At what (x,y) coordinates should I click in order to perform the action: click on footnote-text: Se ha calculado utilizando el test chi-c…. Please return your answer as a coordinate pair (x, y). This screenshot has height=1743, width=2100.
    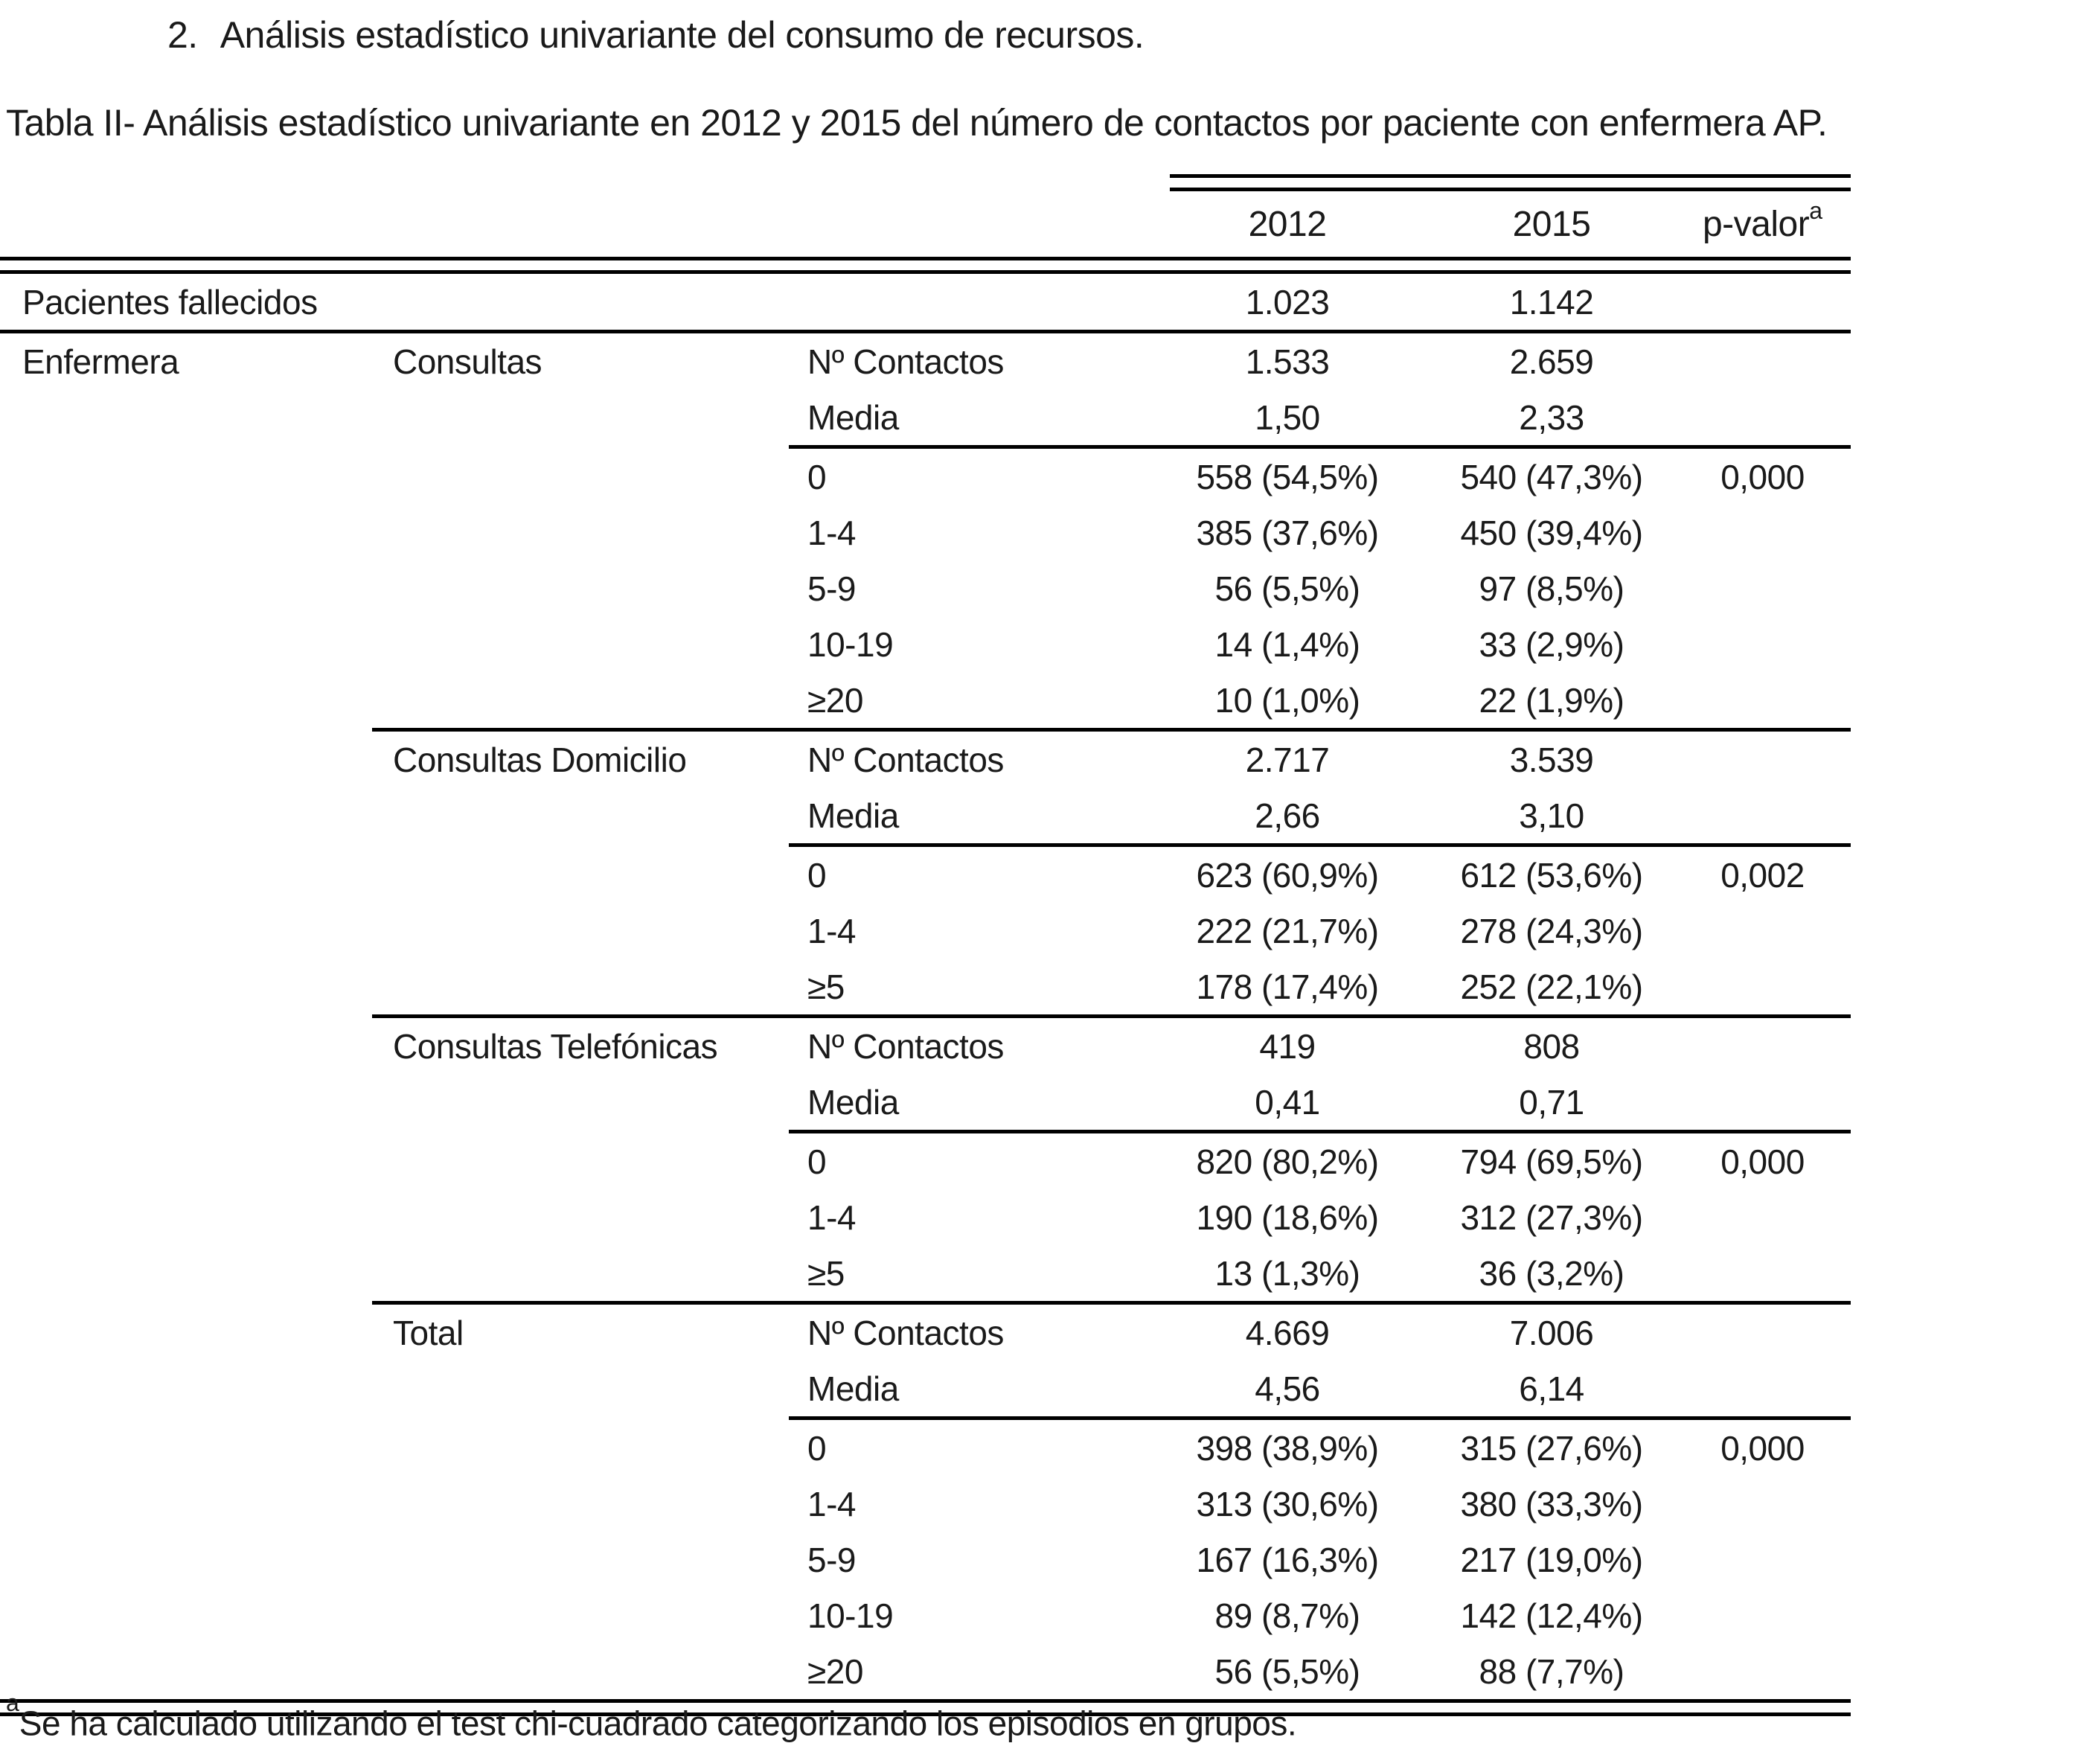
    Looking at the image, I should click on (658, 1723).